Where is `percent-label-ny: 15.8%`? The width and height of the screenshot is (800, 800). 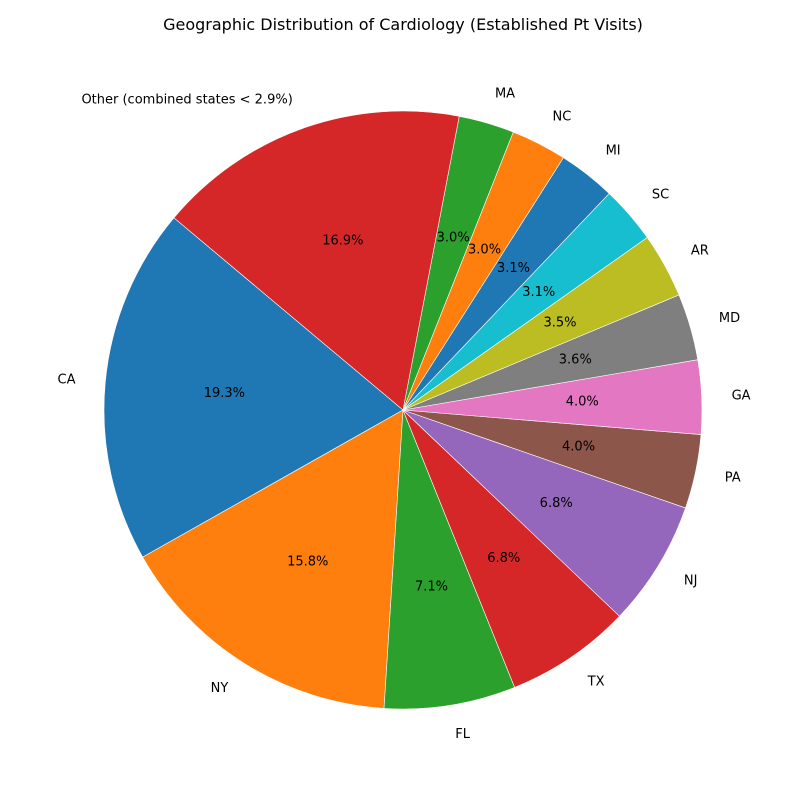
percent-label-ny: 15.8% is located at coordinates (307, 562).